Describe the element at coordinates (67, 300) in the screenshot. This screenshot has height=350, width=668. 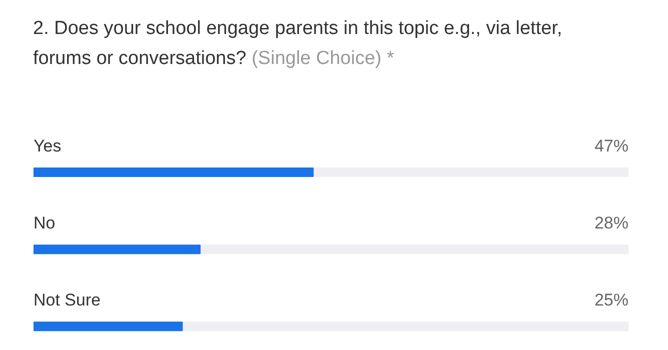
I see `y-tick-label: Not Sure` at that location.